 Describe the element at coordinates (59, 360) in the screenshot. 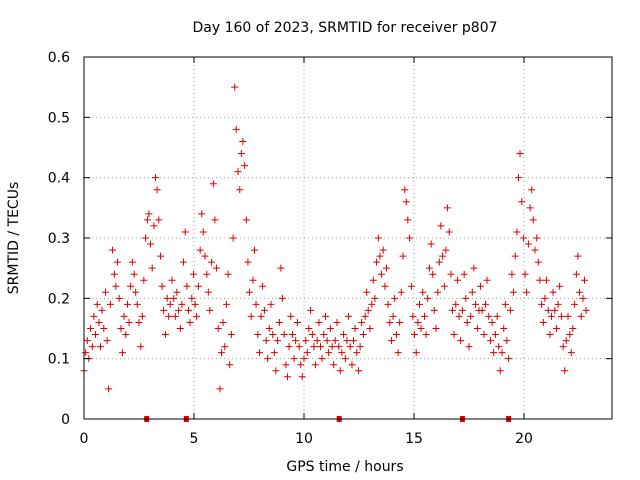

I see `y-tick-label: 0.1` at that location.